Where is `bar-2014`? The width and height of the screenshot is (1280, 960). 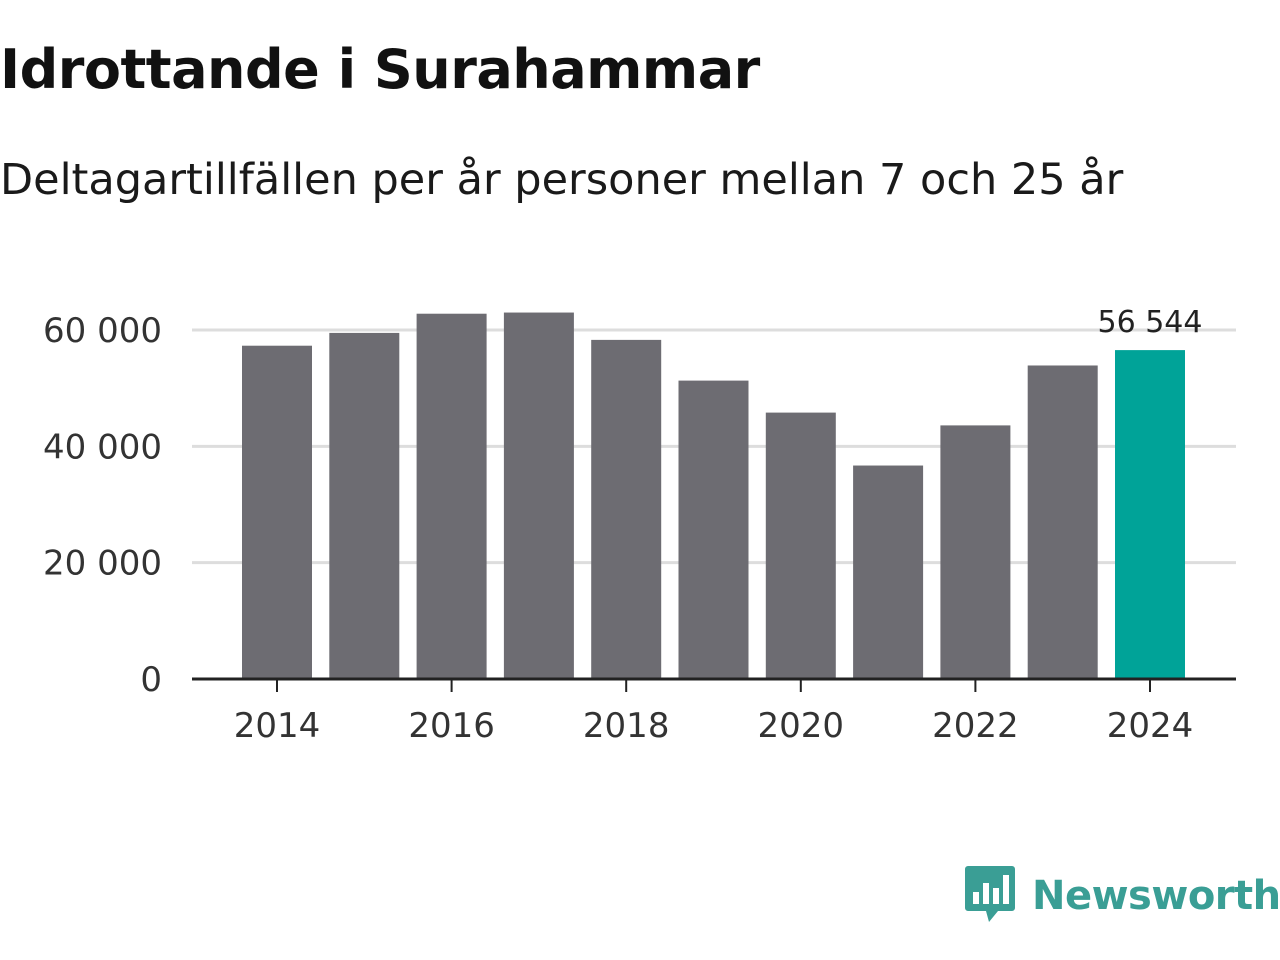
bar-2014 is located at coordinates (277, 512).